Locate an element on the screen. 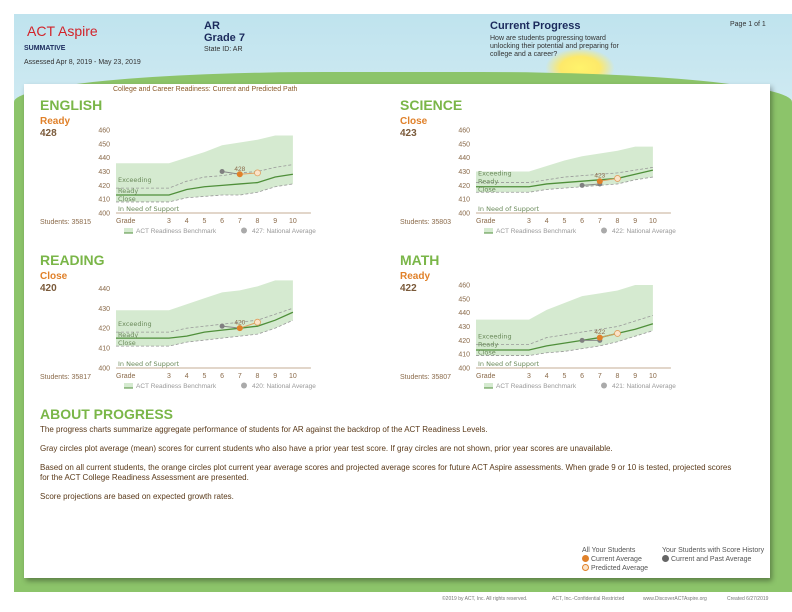 The image size is (792, 612). zone-label-3: In Need of Support is located at coordinates (149, 364).